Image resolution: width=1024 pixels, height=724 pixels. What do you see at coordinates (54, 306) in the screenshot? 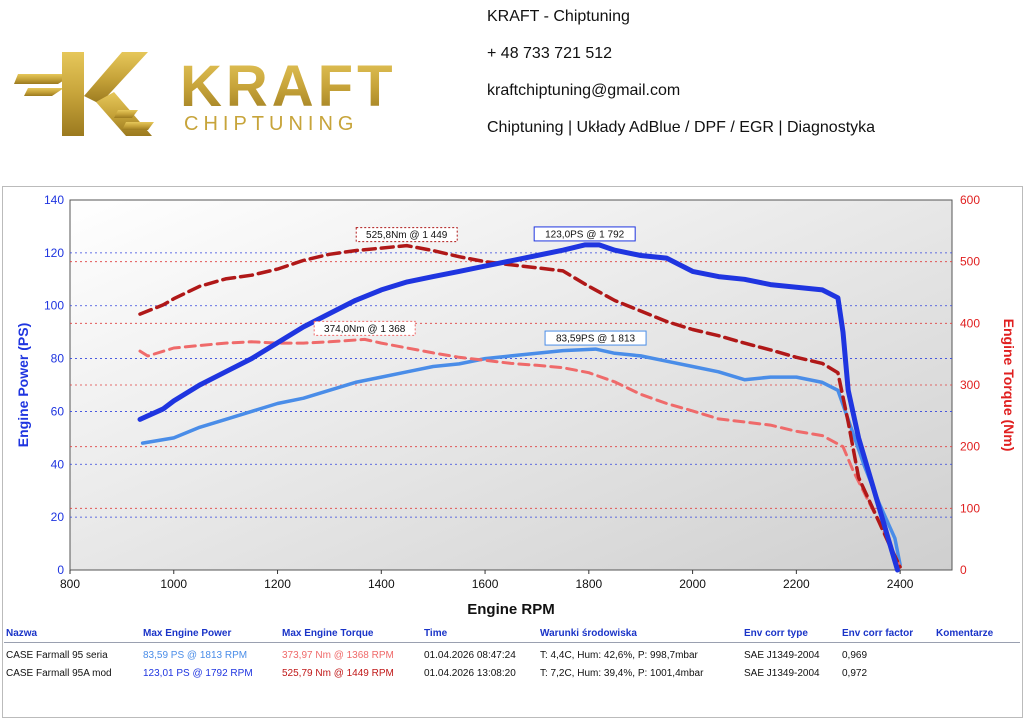
I see `y-left-tick-label: 100` at bounding box center [54, 306].